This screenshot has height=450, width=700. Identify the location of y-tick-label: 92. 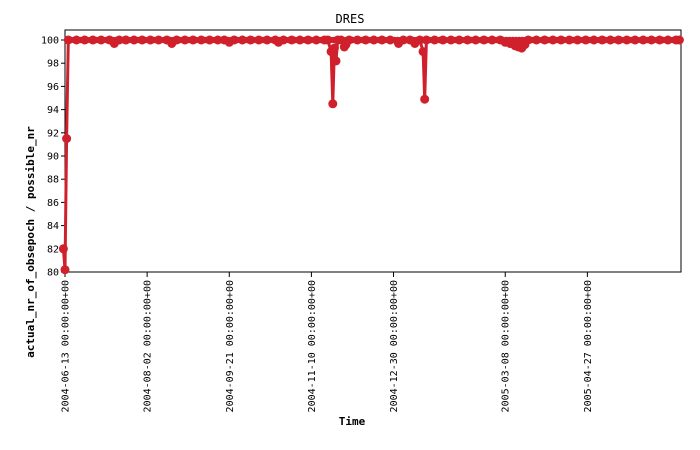
(53, 133).